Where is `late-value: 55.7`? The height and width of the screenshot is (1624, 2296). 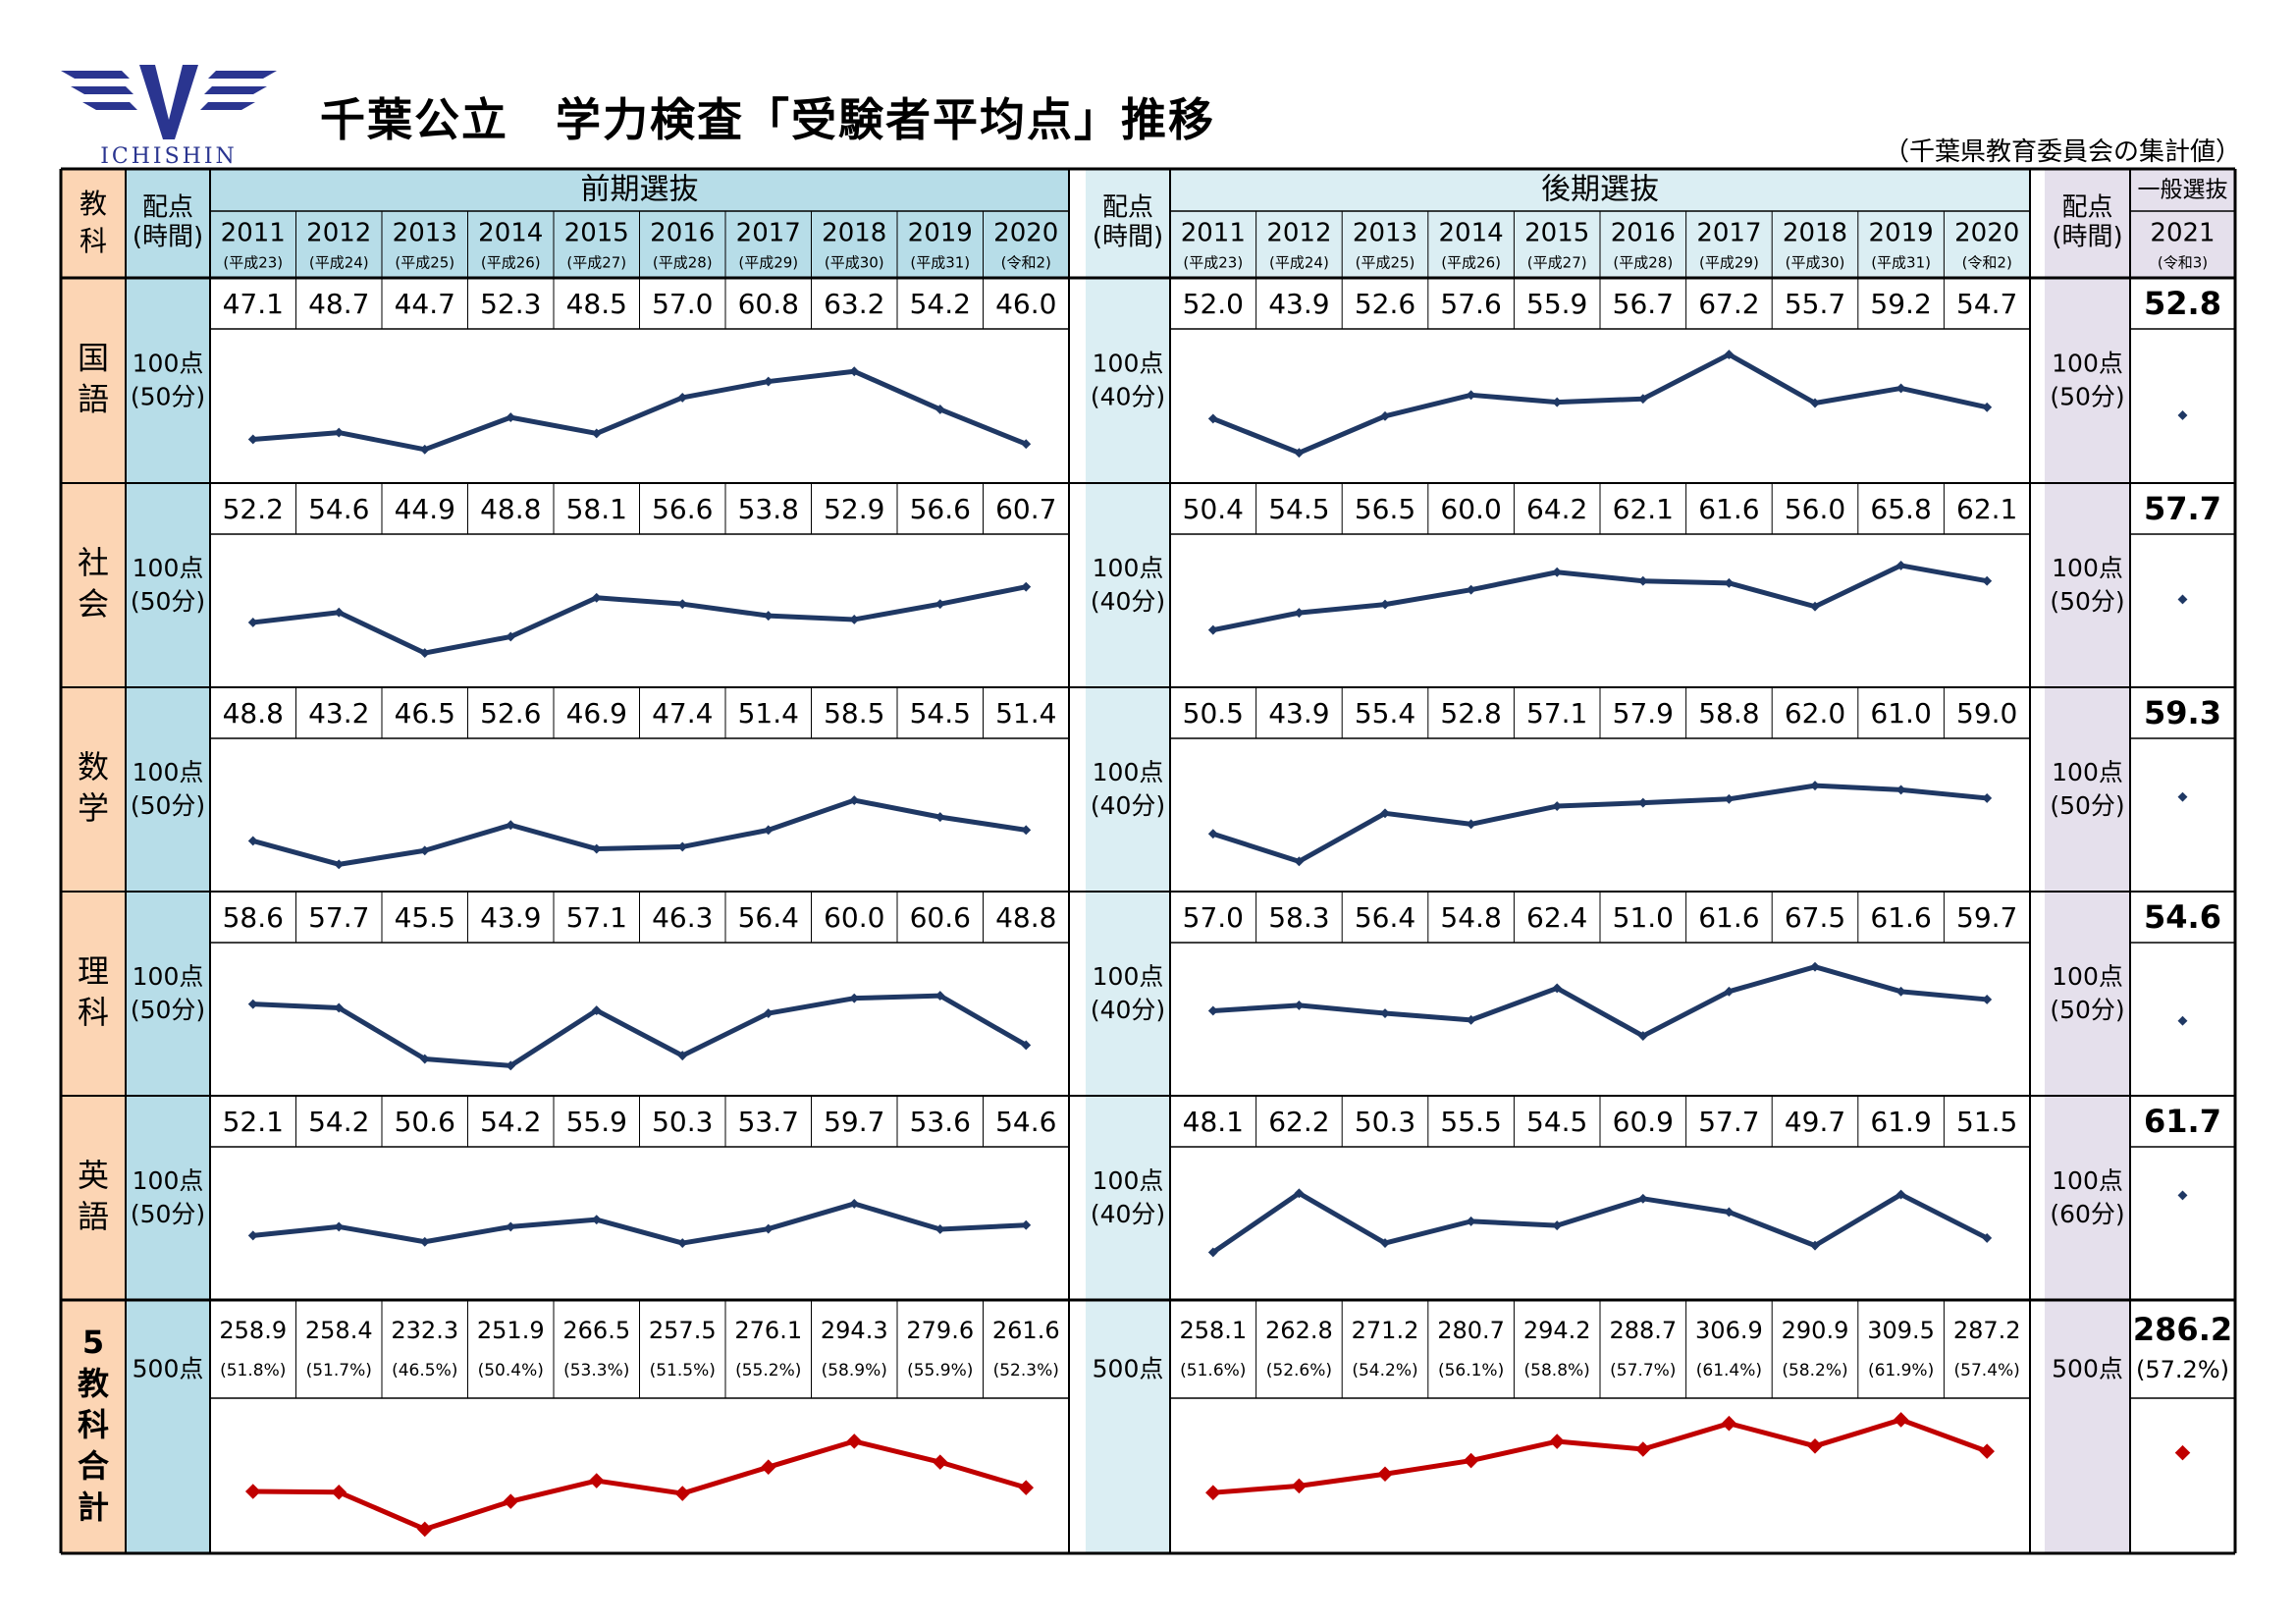
late-value: 55.7 is located at coordinates (1815, 304).